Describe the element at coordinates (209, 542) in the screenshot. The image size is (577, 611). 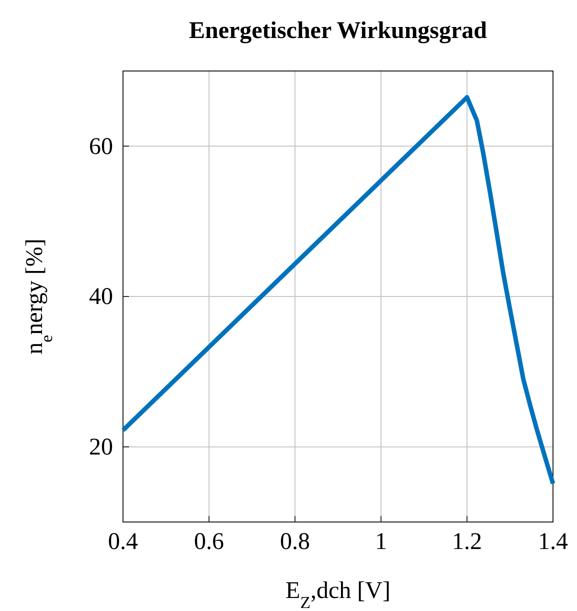
I see `x-tick-label: 0.6` at that location.